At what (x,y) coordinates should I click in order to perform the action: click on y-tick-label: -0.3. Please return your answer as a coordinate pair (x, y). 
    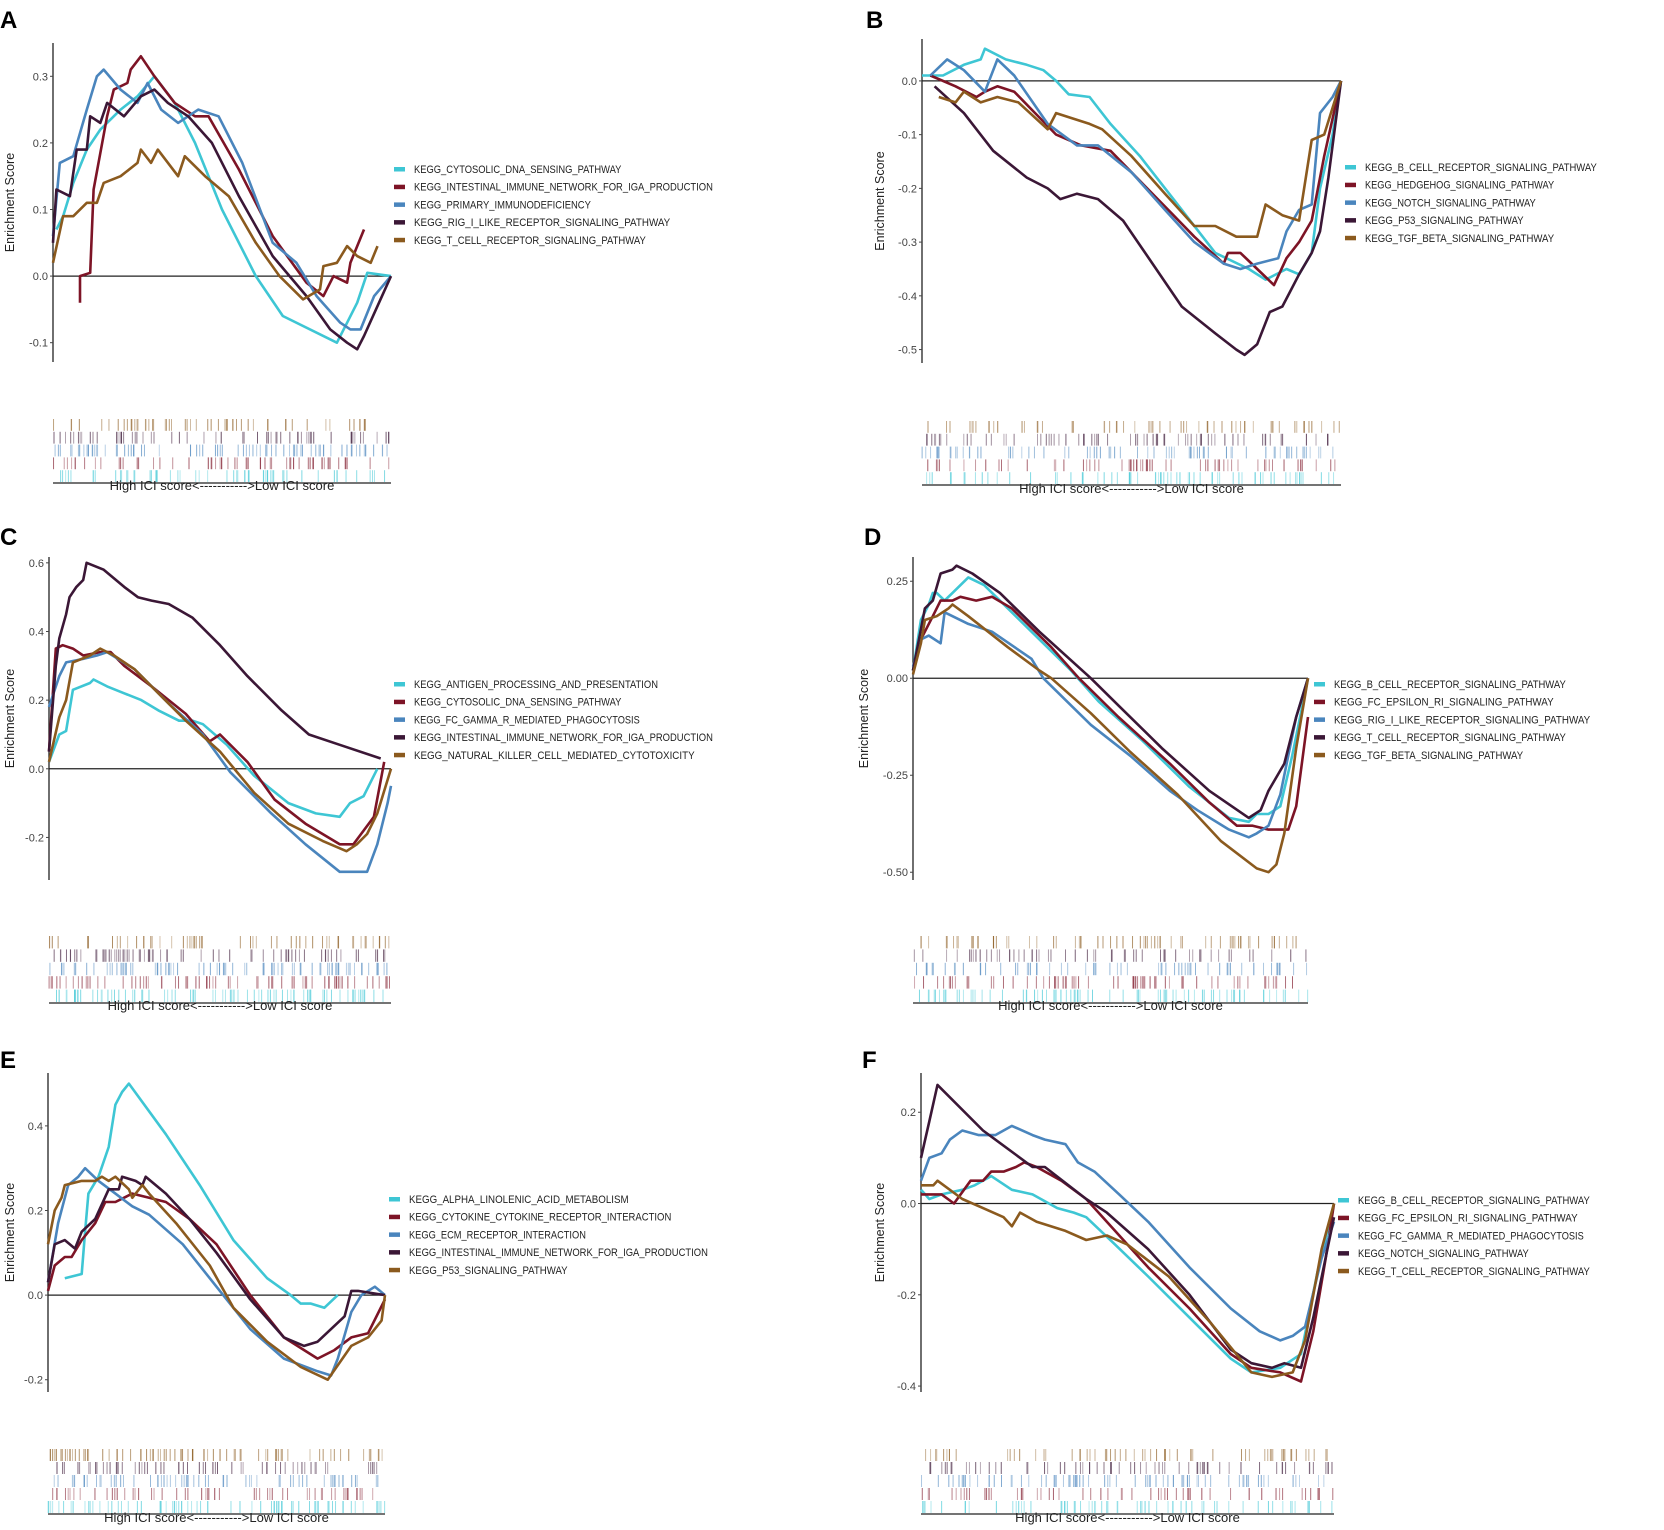
    Looking at the image, I should click on (907, 243).